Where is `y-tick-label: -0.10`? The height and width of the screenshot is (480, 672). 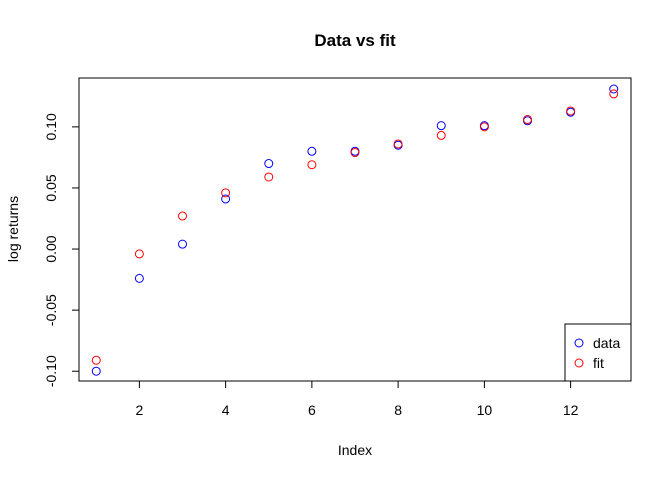
y-tick-label: -0.10 is located at coordinates (51, 371).